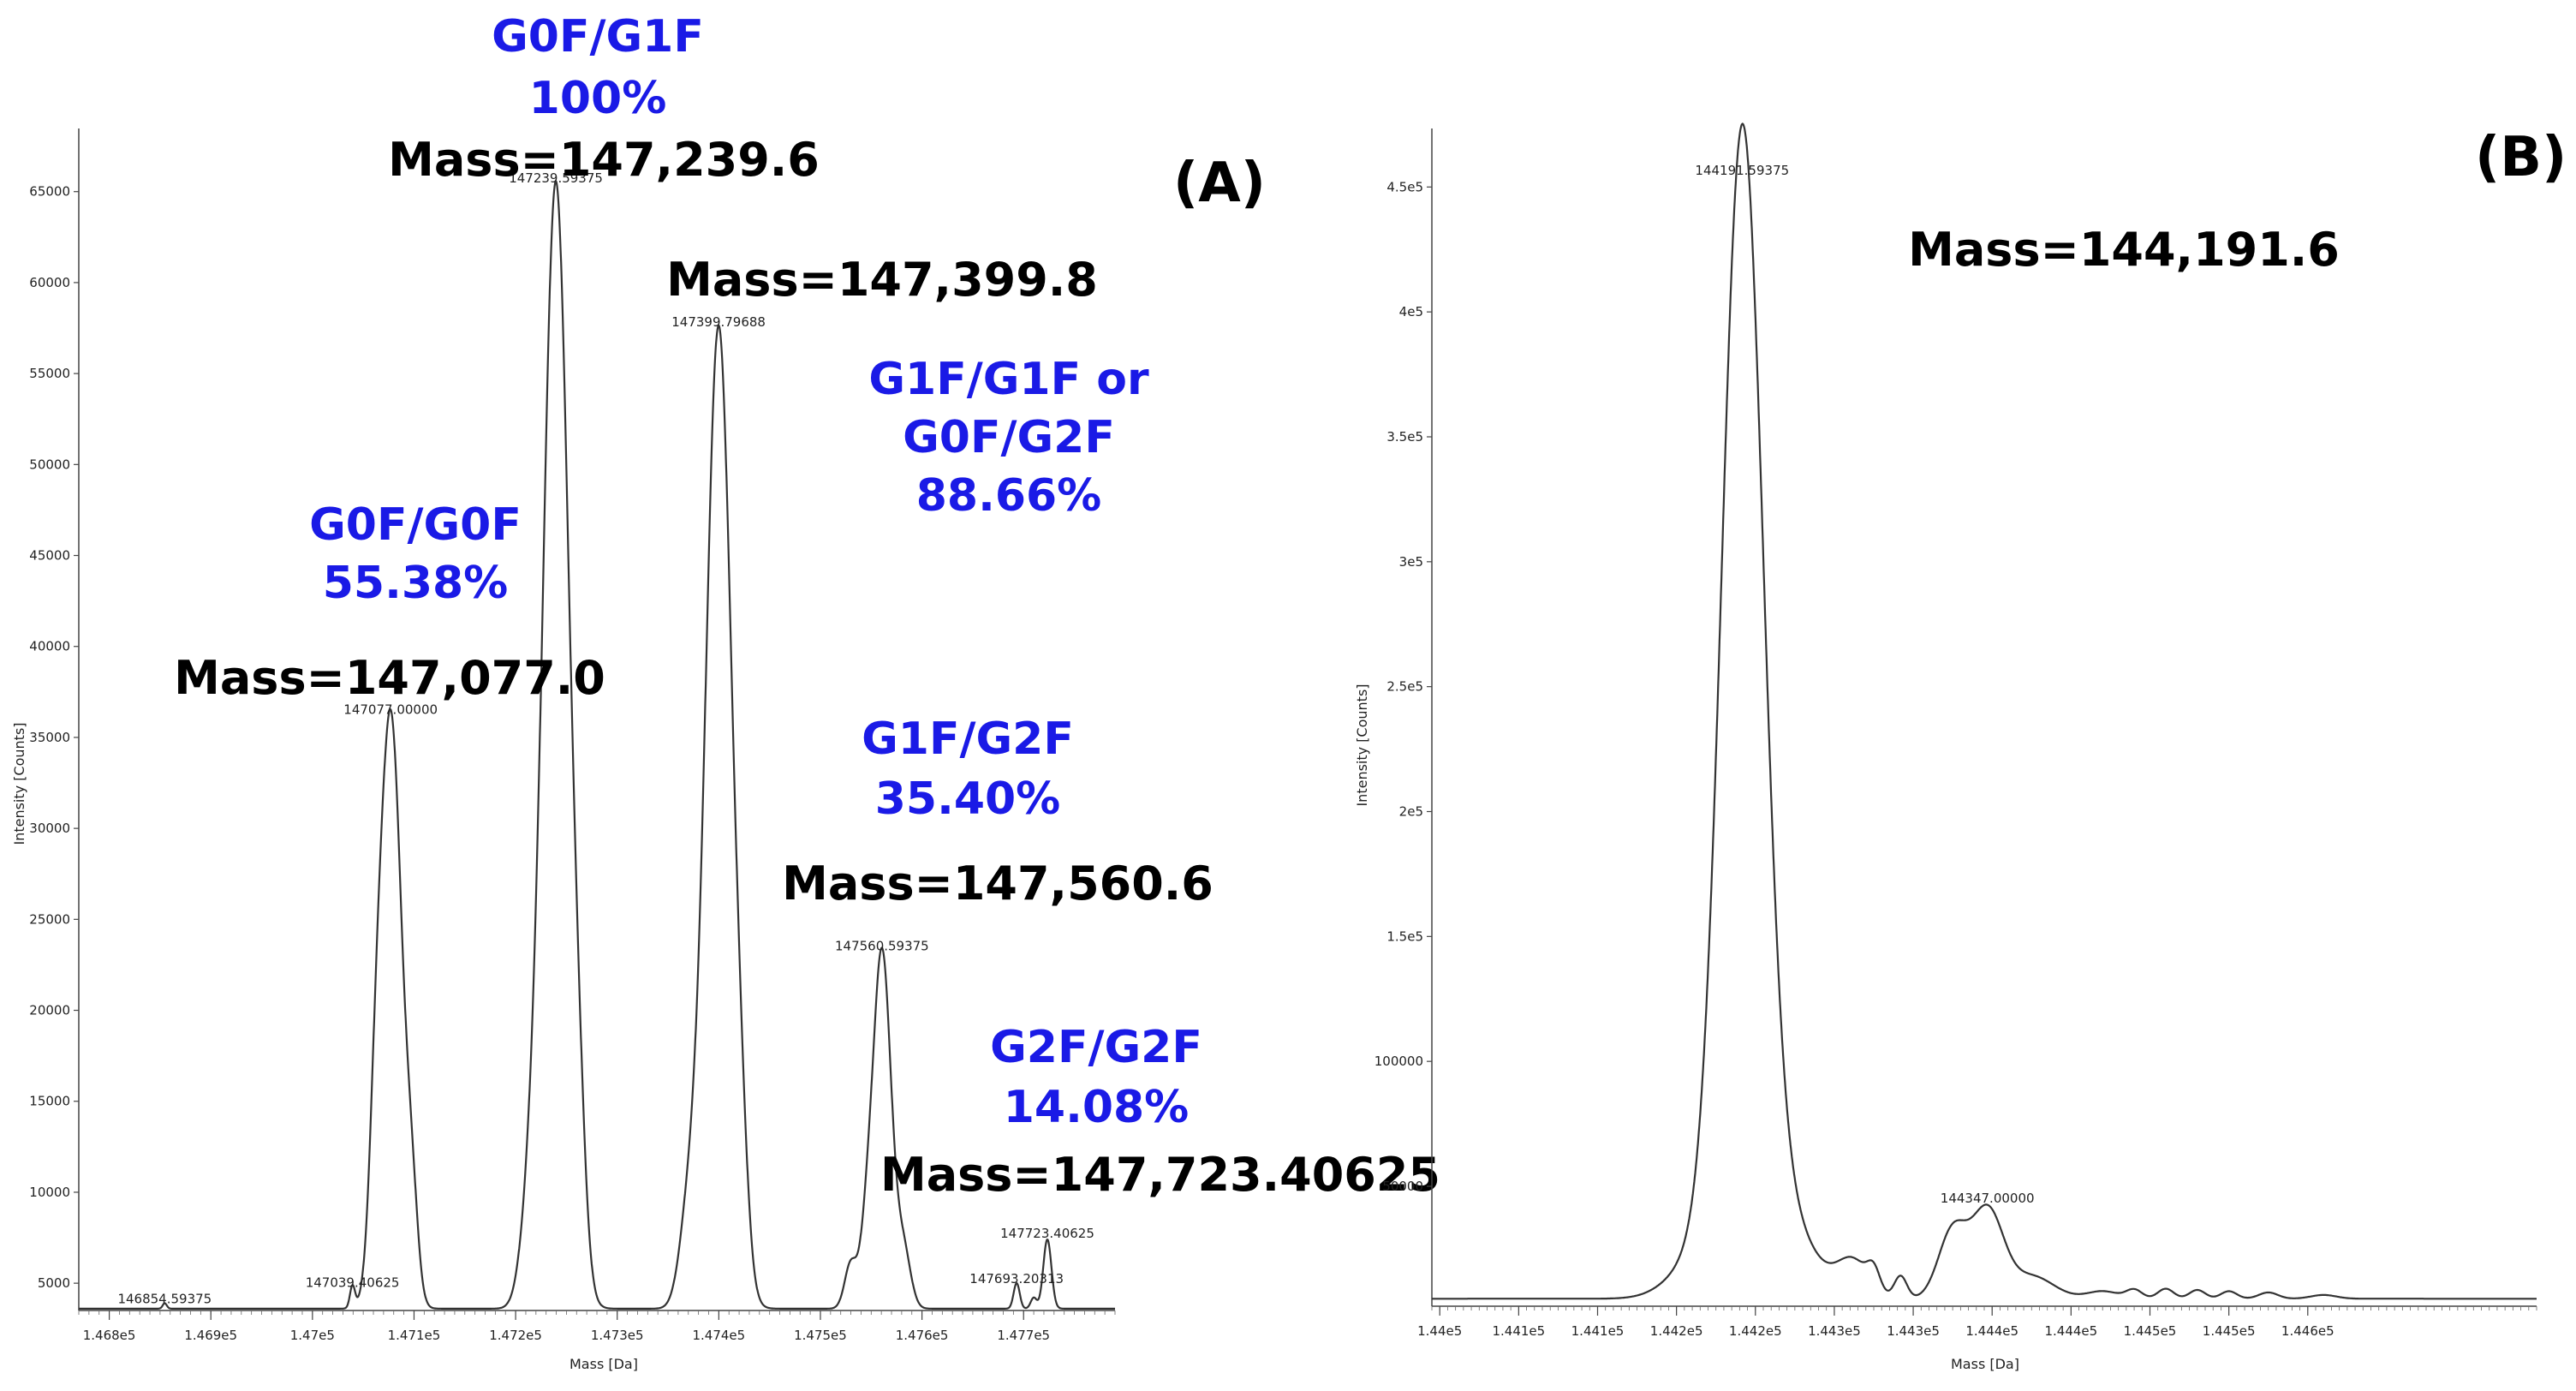  What do you see at coordinates (415, 525) in the screenshot?
I see `annotation-g0f-g0f-label: G0F/G0F` at bounding box center [415, 525].